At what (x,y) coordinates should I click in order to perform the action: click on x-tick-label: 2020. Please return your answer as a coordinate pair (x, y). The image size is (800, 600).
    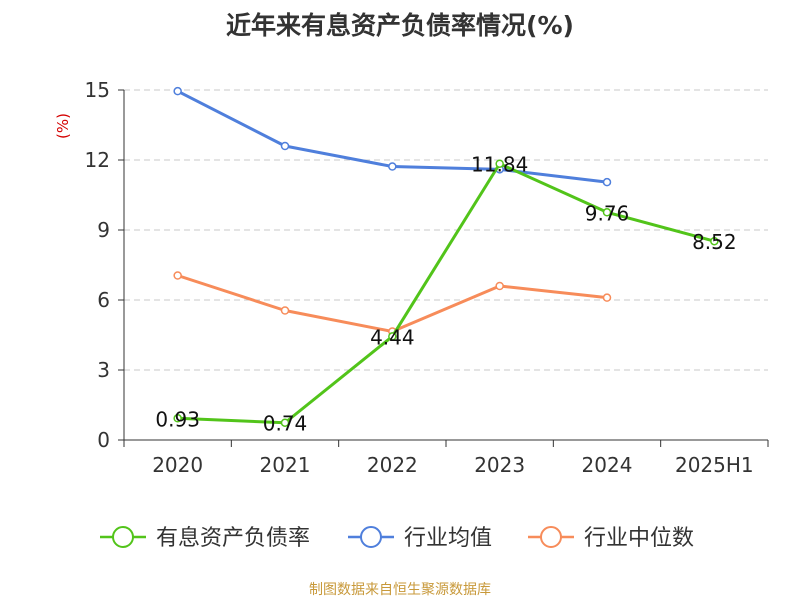
    Looking at the image, I should click on (177, 465).